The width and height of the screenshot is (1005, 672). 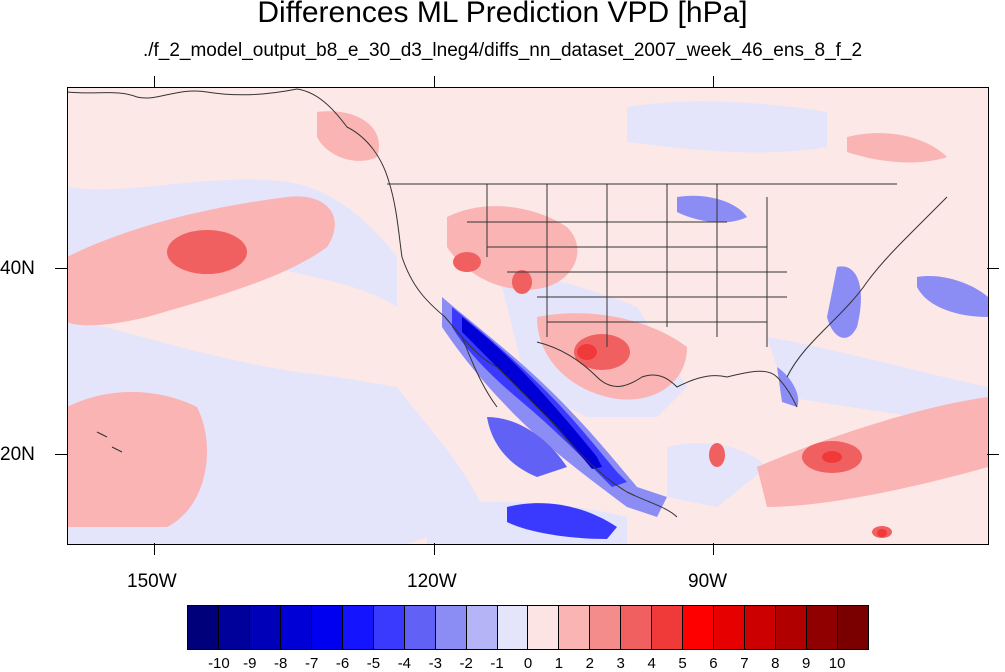 What do you see at coordinates (404, 663) in the screenshot?
I see `colorbar-label: -4` at bounding box center [404, 663].